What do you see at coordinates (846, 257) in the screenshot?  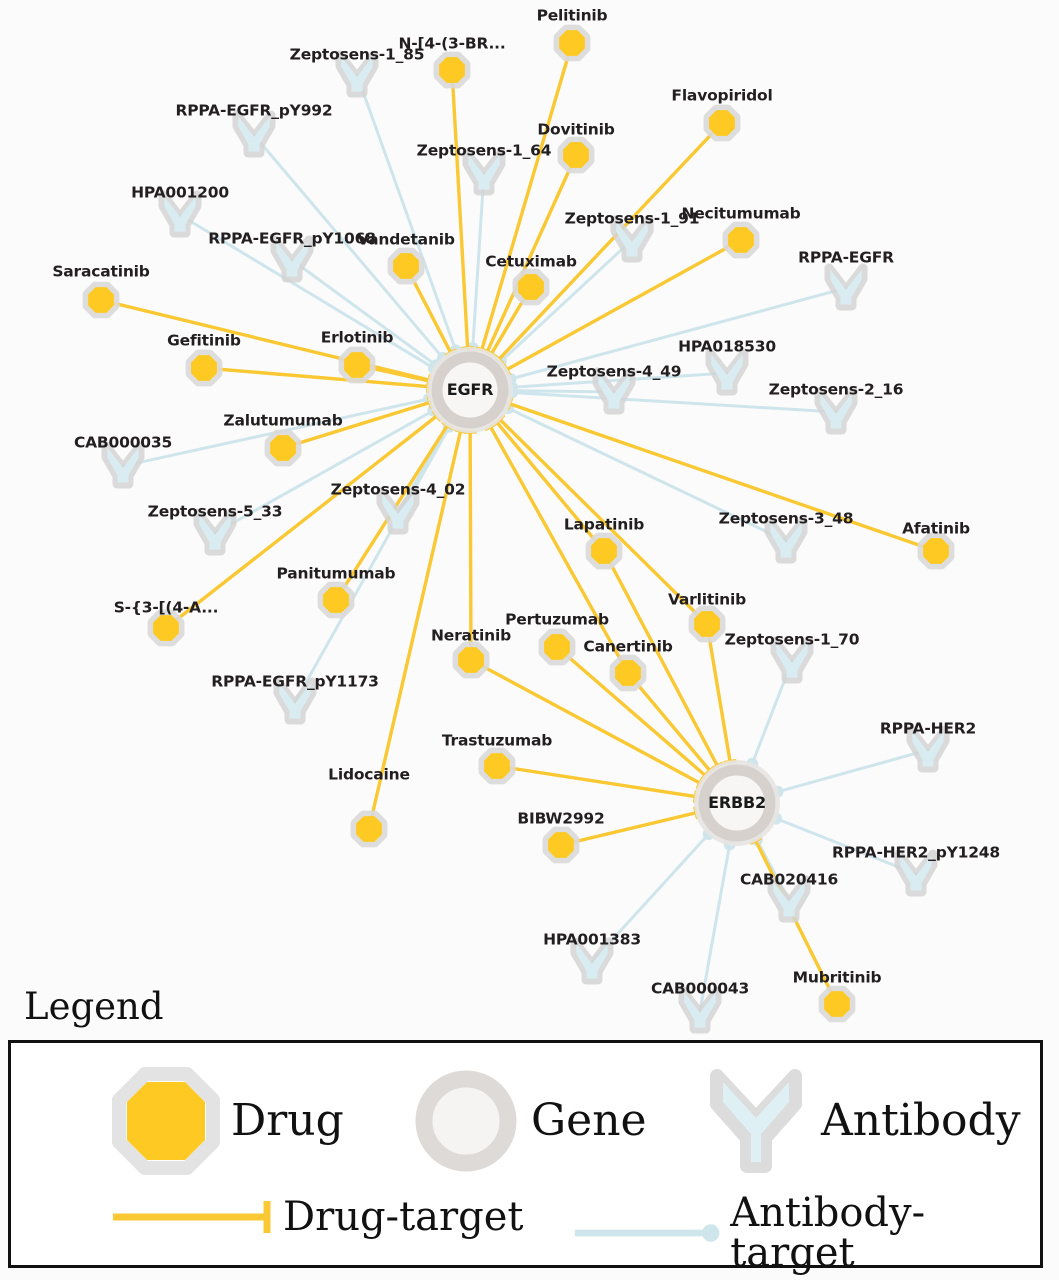 I see `antibody-label: RPPA-EGFR` at bounding box center [846, 257].